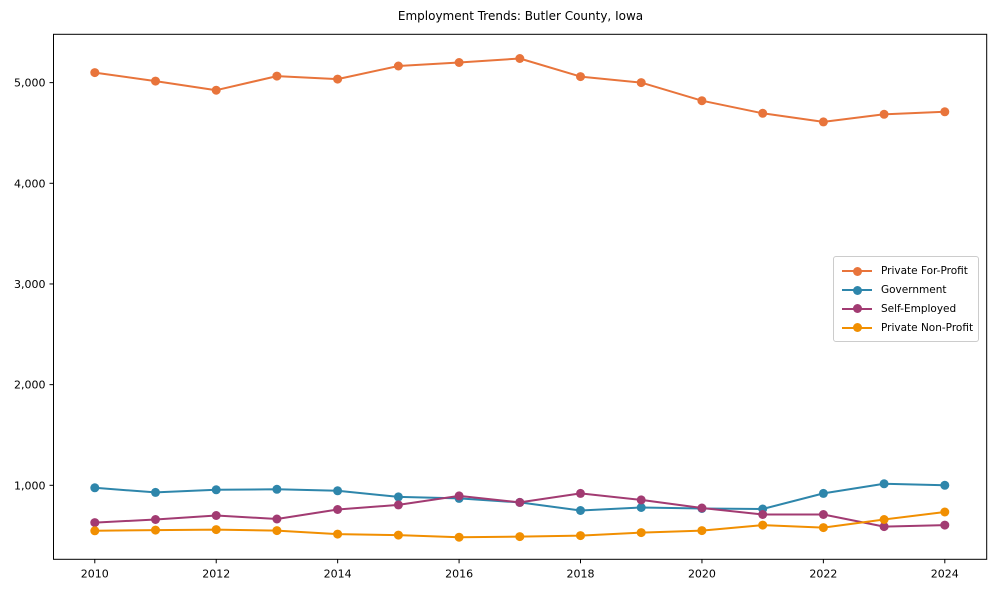  Describe the element at coordinates (823, 573) in the screenshot. I see `x-tick-label: 2022` at that location.